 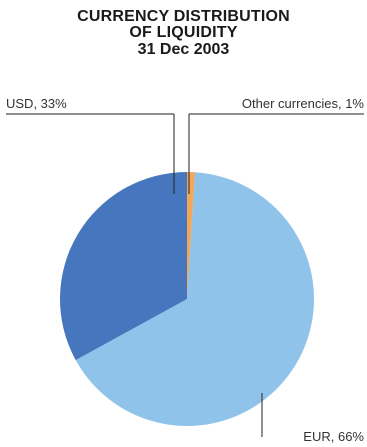 I want to click on pie-slice-other-currencies, so click(x=191, y=235).